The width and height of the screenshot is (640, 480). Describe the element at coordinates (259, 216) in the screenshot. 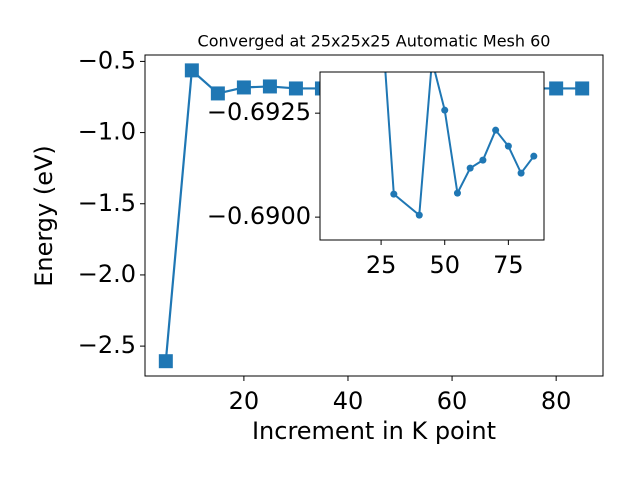

I see `y-tick-label: −0.6900` at that location.